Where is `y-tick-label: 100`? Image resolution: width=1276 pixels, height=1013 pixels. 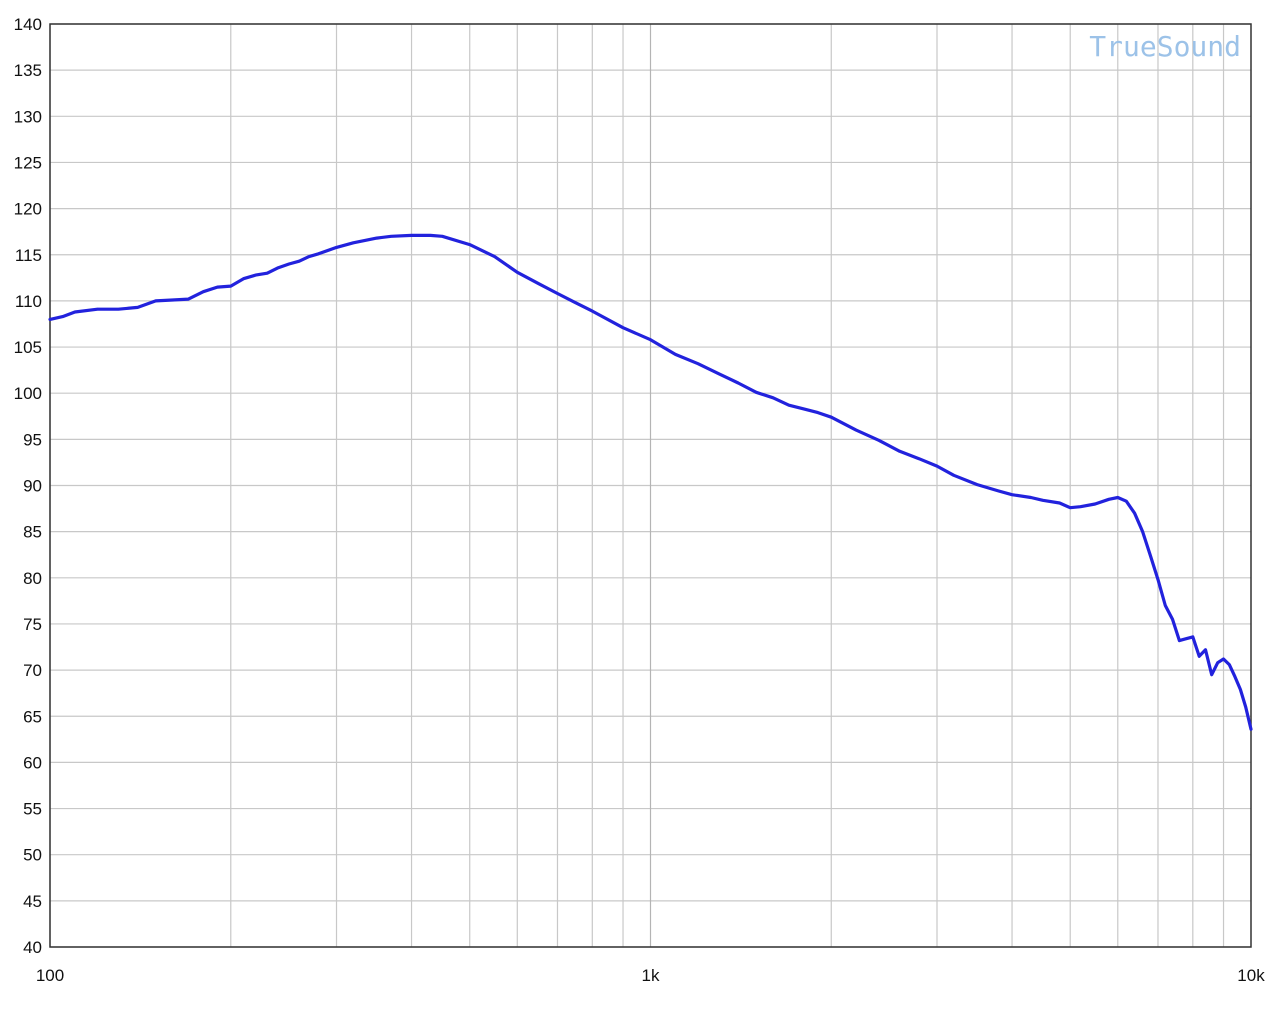
y-tick-label: 100 is located at coordinates (28, 393).